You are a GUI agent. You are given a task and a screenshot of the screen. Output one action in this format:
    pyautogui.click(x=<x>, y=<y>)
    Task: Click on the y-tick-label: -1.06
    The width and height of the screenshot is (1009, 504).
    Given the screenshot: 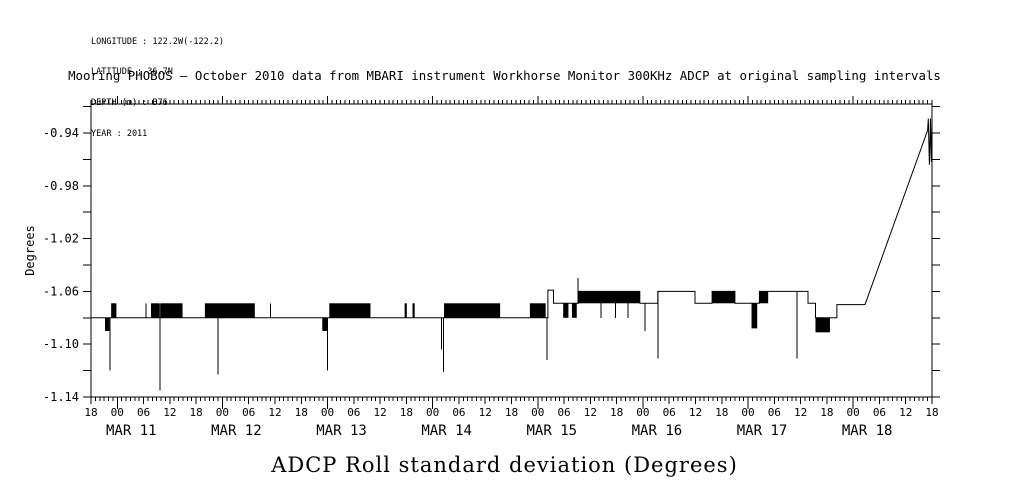 What is the action you would take?
    pyautogui.click(x=61, y=291)
    